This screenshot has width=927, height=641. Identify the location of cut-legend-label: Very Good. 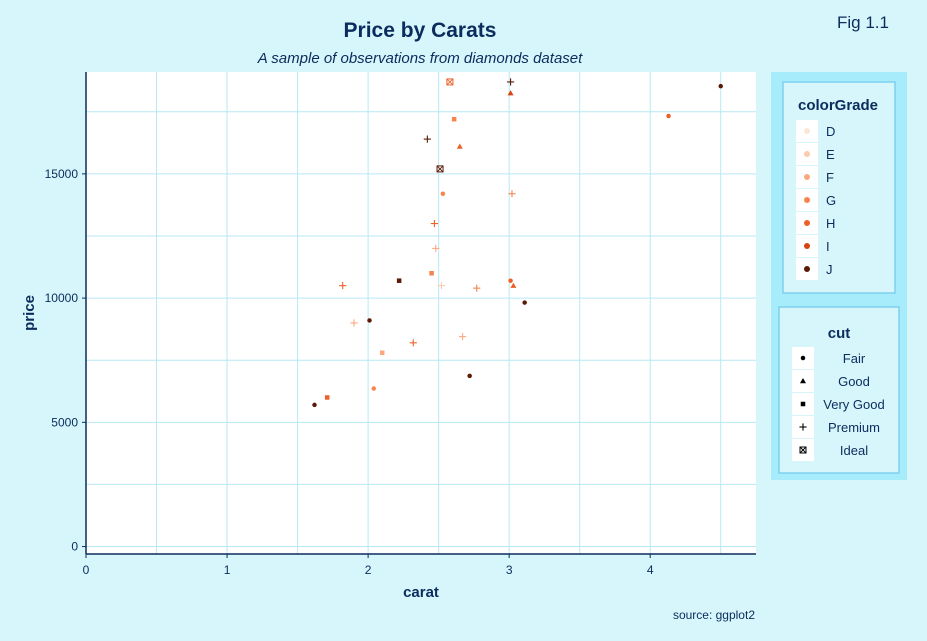
(853, 404).